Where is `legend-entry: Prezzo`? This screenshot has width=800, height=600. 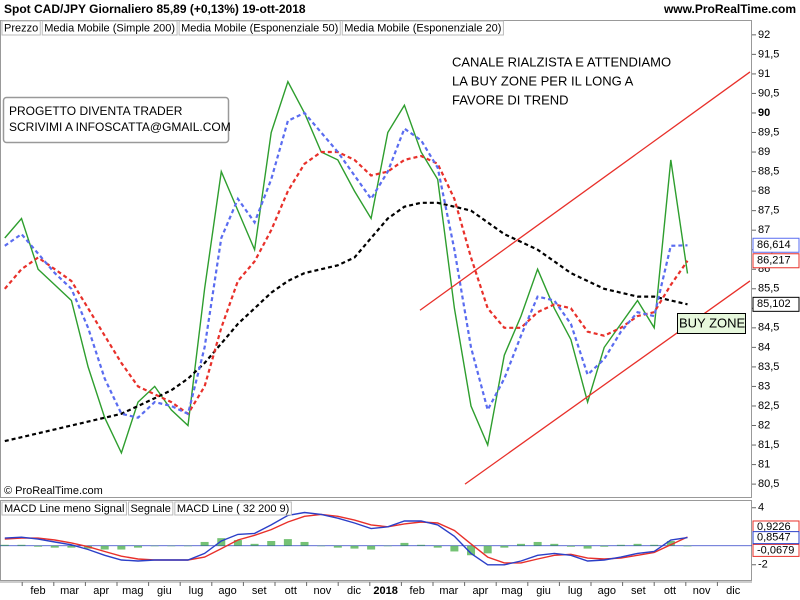
legend-entry: Prezzo is located at coordinates (21, 28).